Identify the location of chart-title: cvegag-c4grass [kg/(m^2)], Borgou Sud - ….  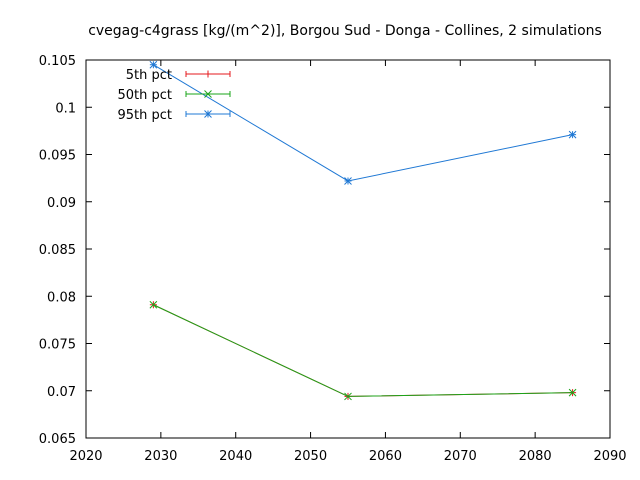
(345, 31).